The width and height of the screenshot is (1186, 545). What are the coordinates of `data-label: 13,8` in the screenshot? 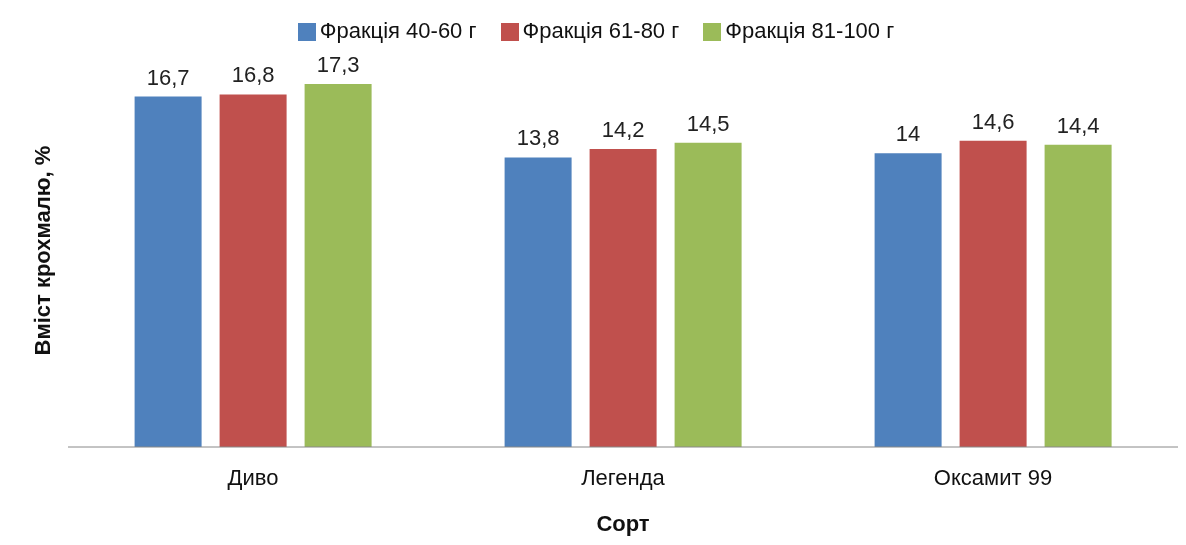 It's located at (538, 138).